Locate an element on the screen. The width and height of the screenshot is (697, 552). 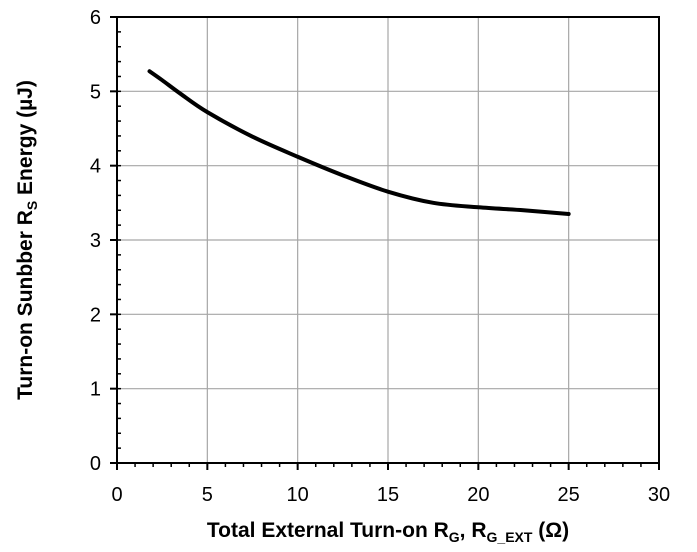
x-tick-label: 25 is located at coordinates (569, 495).